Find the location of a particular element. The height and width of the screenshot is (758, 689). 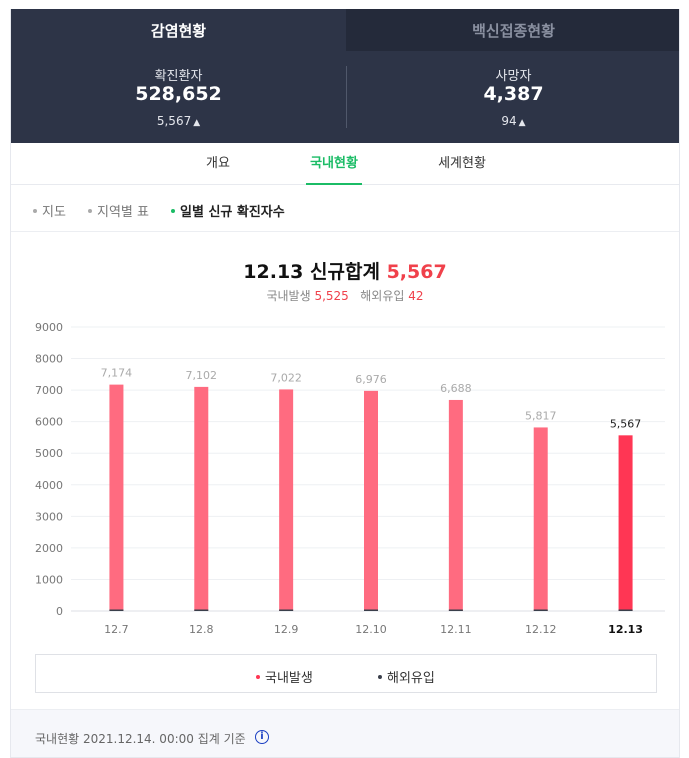

legend-item-domestic: 국내발생 is located at coordinates (284, 676).